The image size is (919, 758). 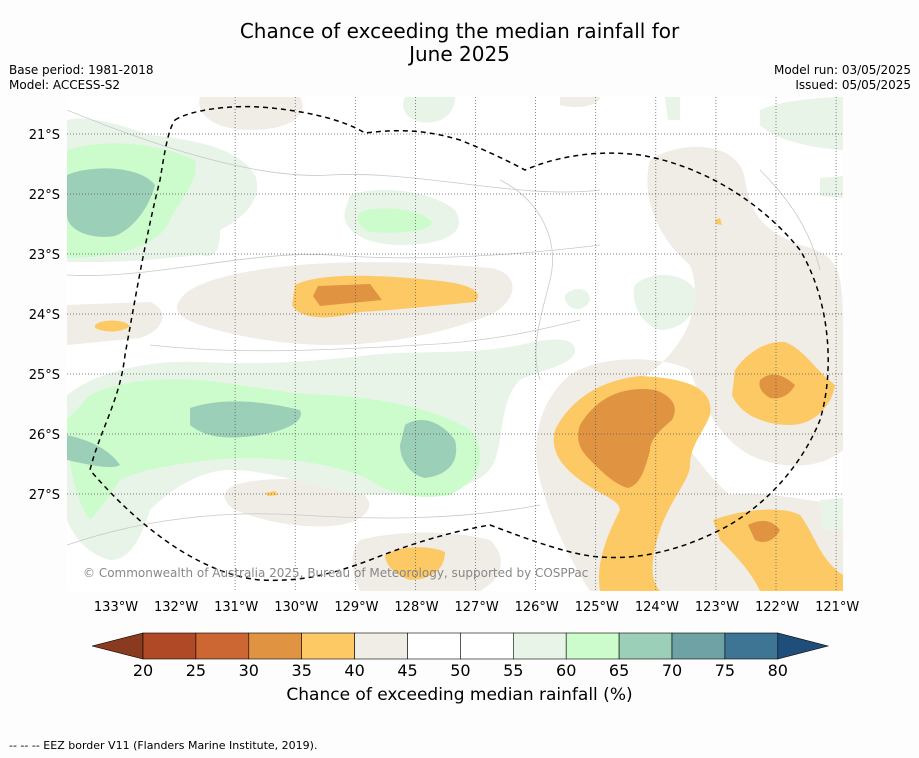 I want to click on longitude-label: 126°W, so click(x=537, y=607).